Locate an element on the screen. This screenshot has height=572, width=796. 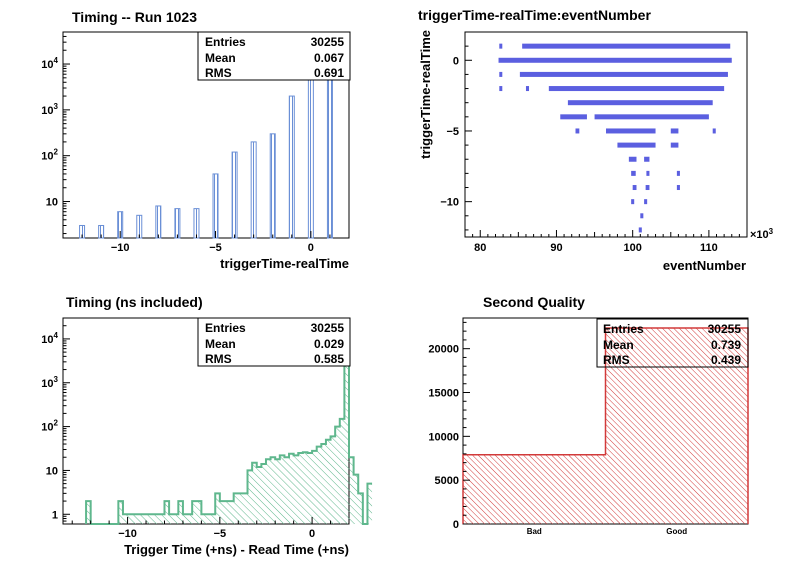
chart-title: Timing (ns included) is located at coordinates (134, 302).